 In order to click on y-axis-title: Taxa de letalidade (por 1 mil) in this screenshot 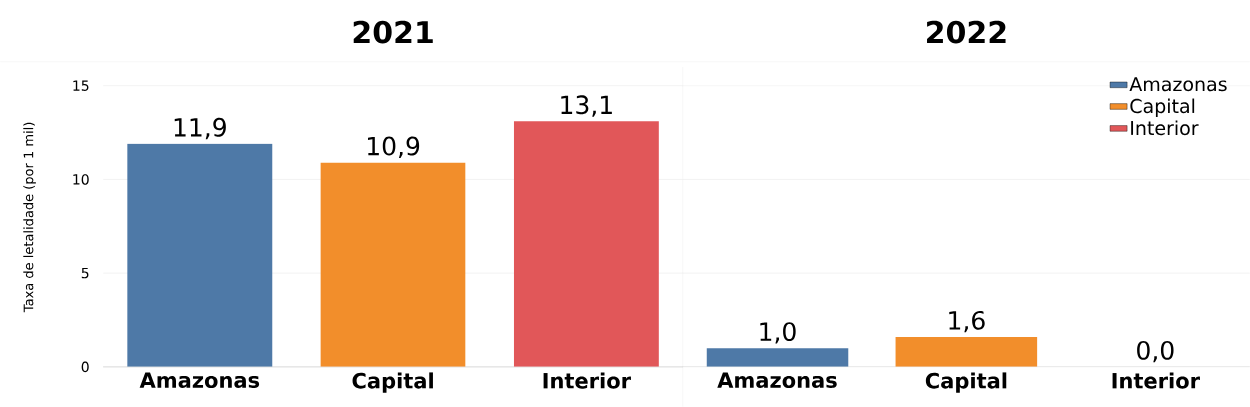, I will do `click(29, 217)`.